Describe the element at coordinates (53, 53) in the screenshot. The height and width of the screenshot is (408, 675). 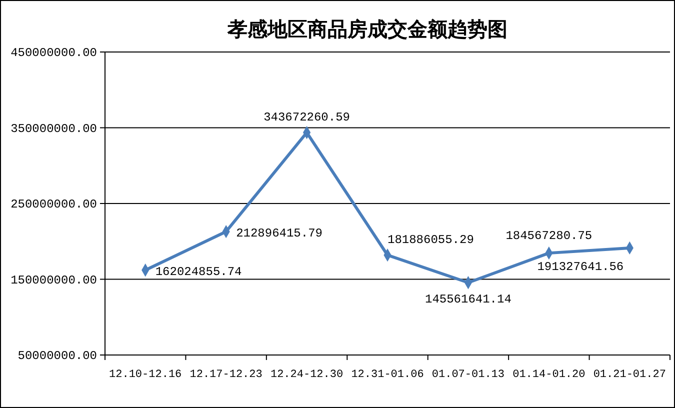
I see `y-tick-label: 450000000.00` at that location.